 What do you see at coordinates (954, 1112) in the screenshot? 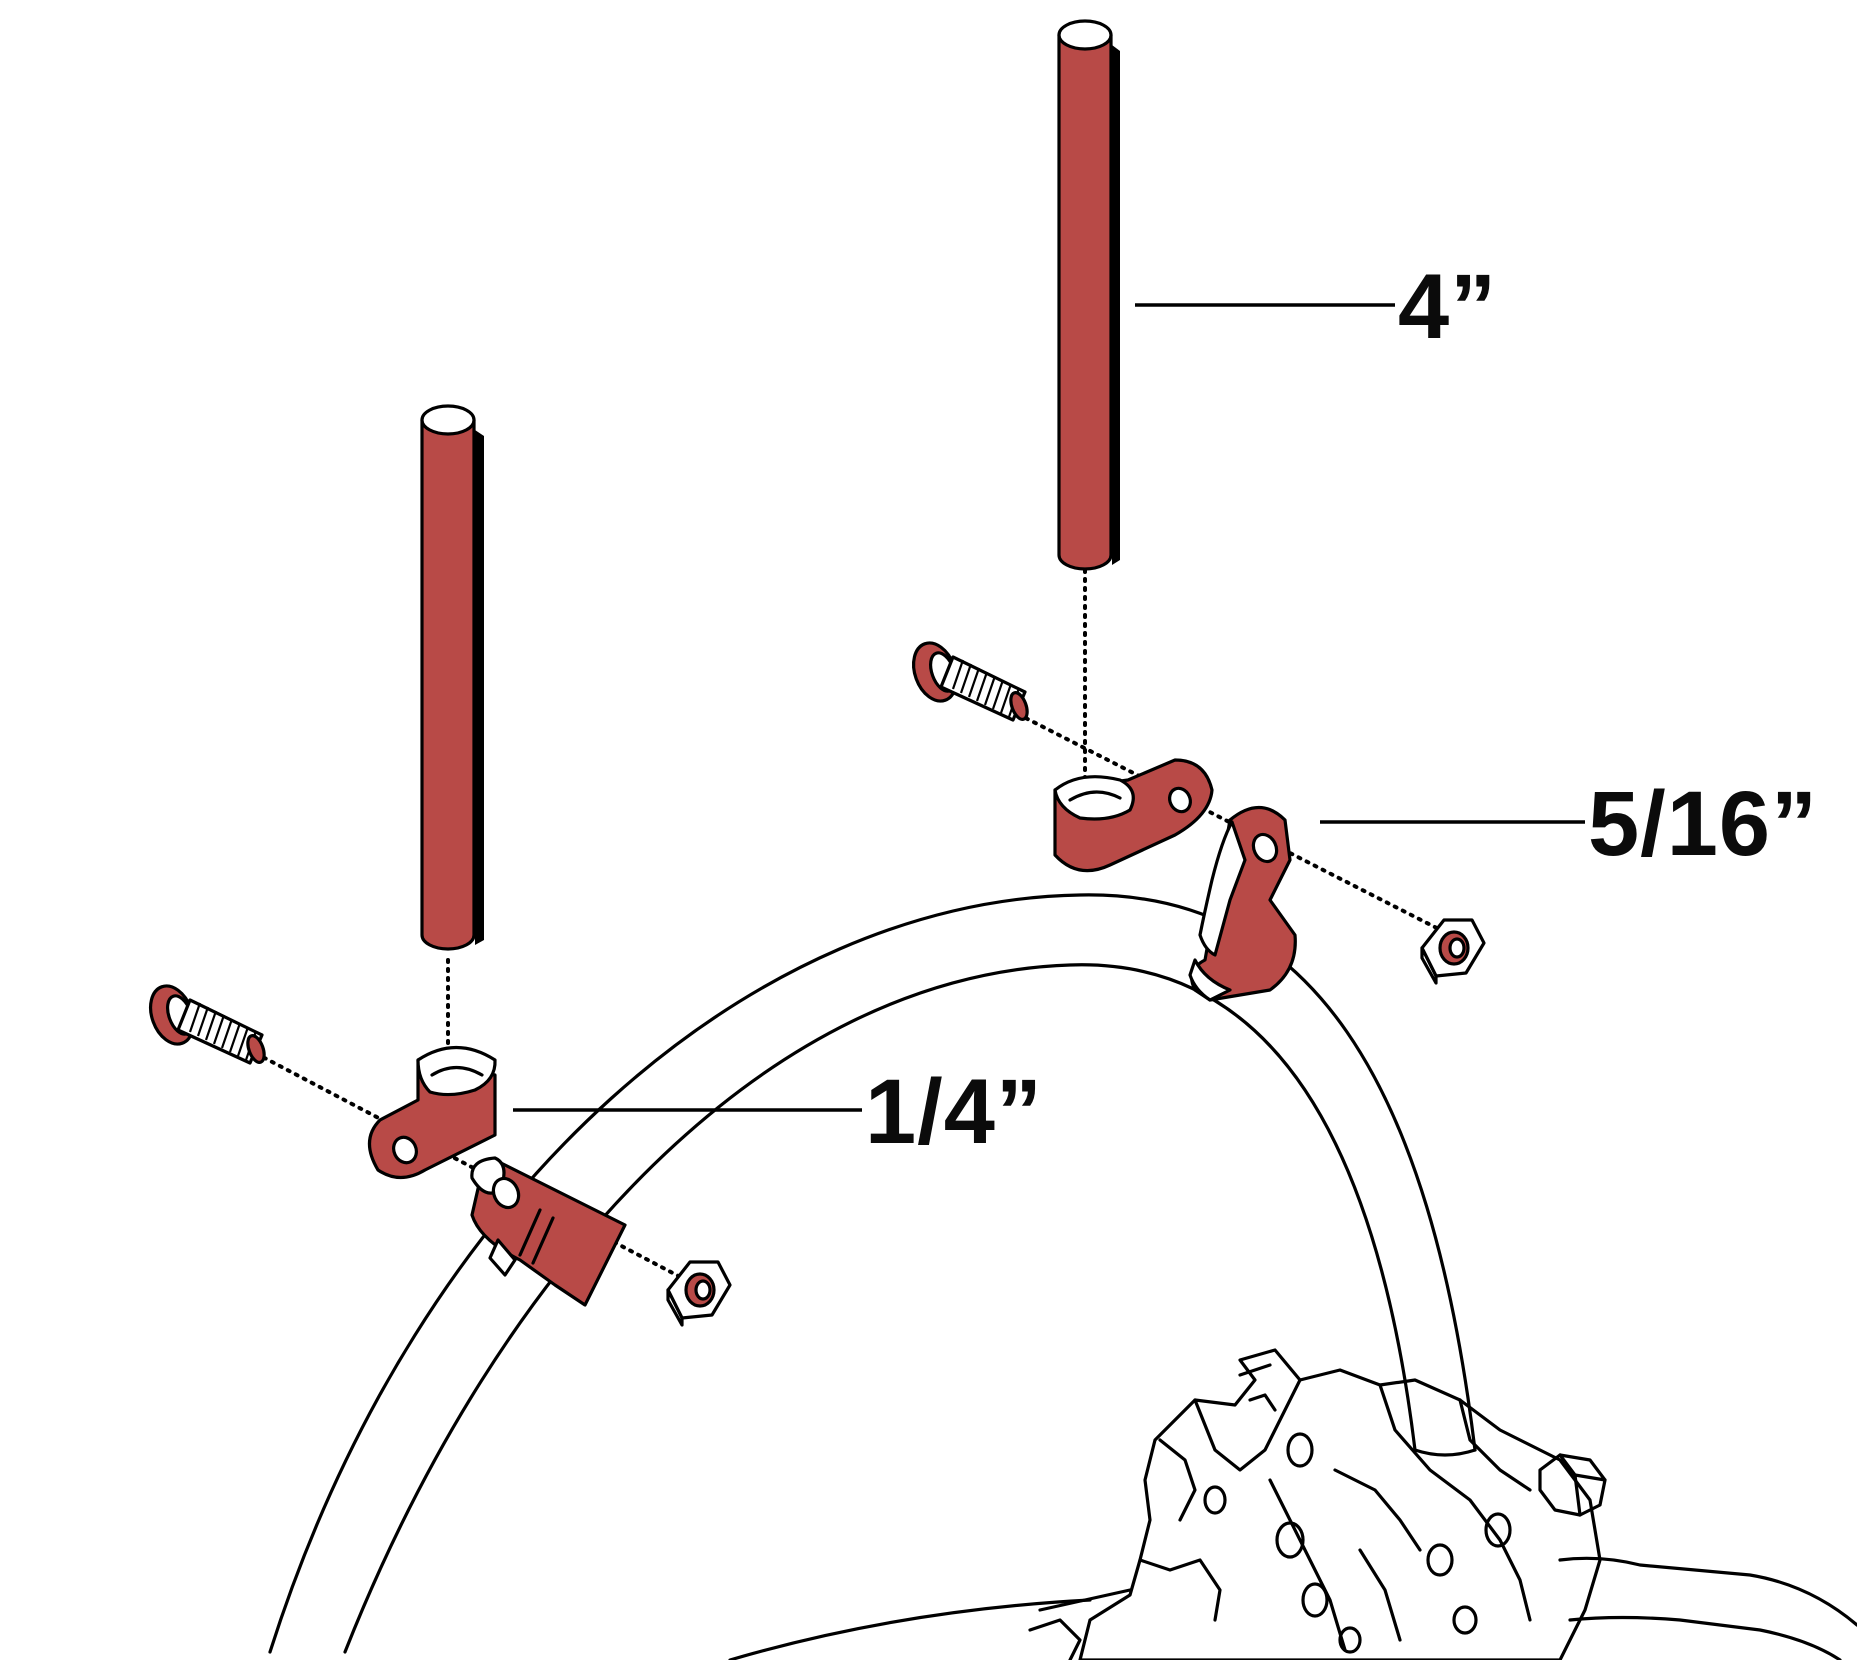
I see `callout-clamp-small: 1/4”` at bounding box center [954, 1112].